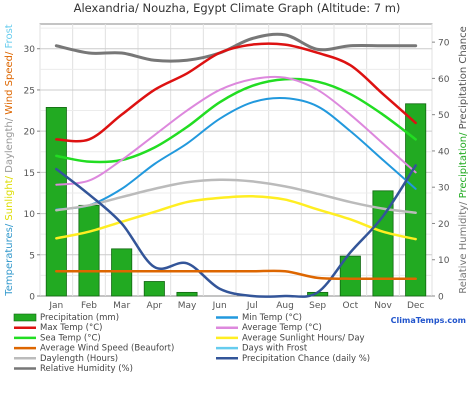 This screenshot has width=474, height=400. What do you see at coordinates (70, 338) in the screenshot?
I see `legend-label: Sea Temp (°C)` at bounding box center [70, 338].